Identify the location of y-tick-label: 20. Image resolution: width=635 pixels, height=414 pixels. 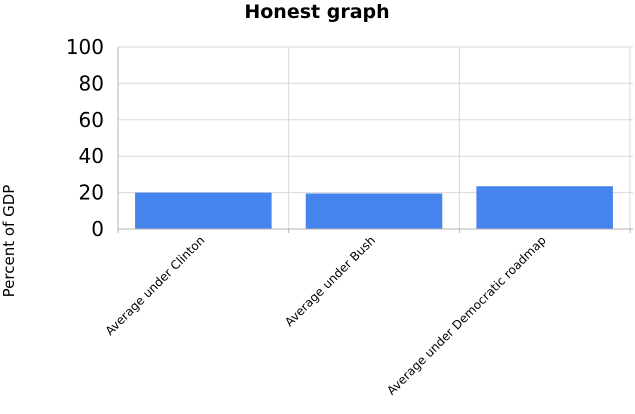
(91, 193).